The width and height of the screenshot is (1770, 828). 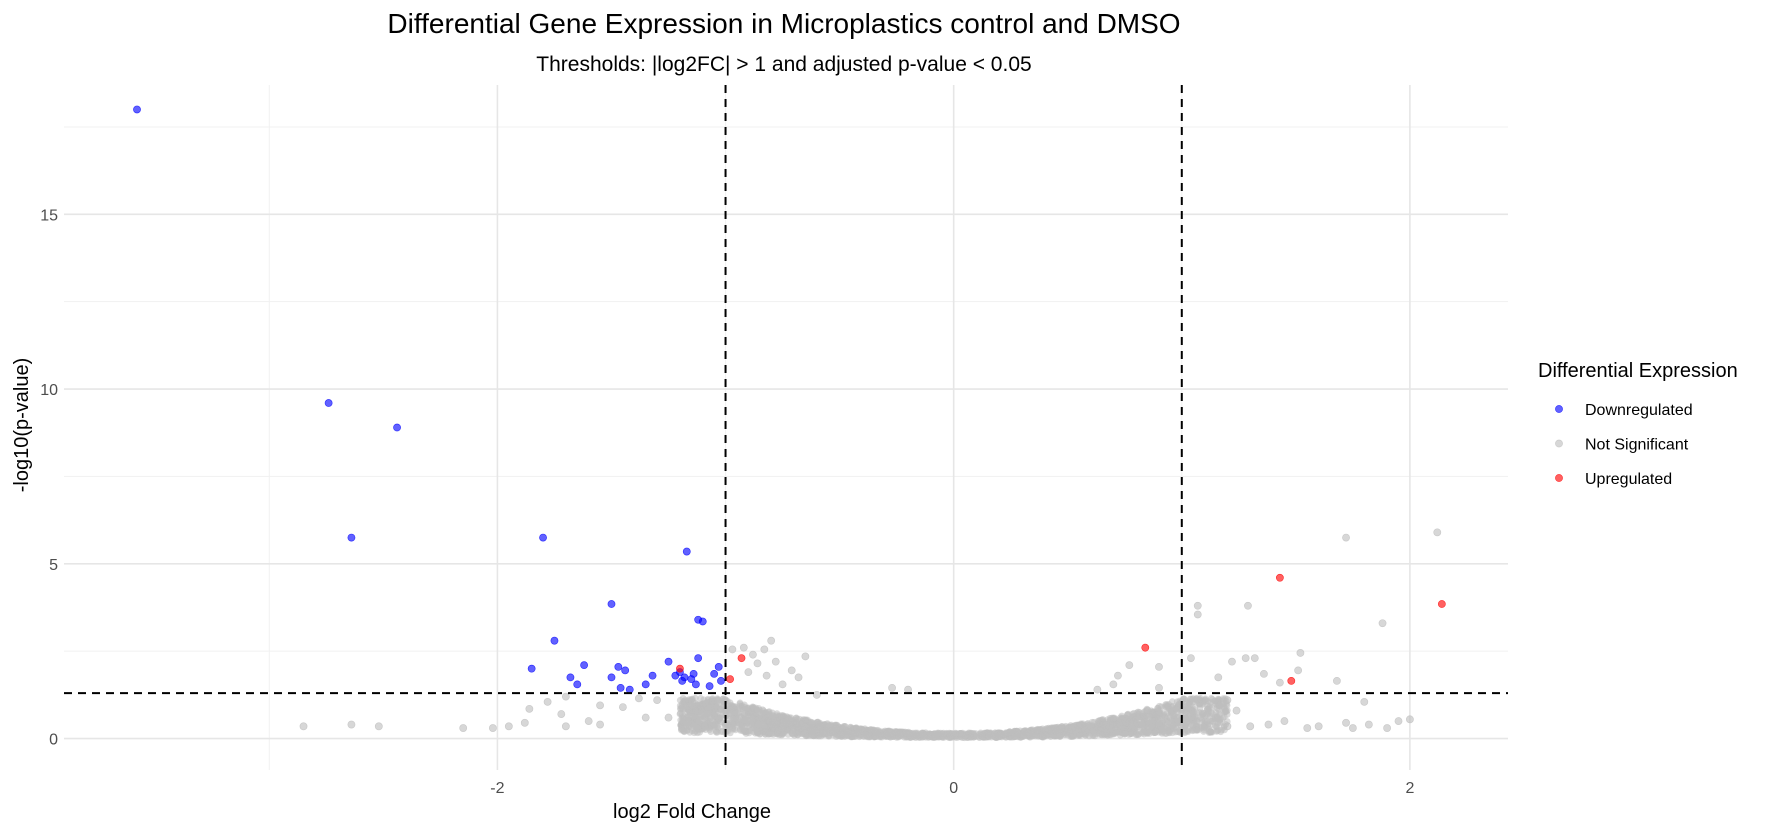 I want to click on y-tick-label: 0, so click(x=53, y=740).